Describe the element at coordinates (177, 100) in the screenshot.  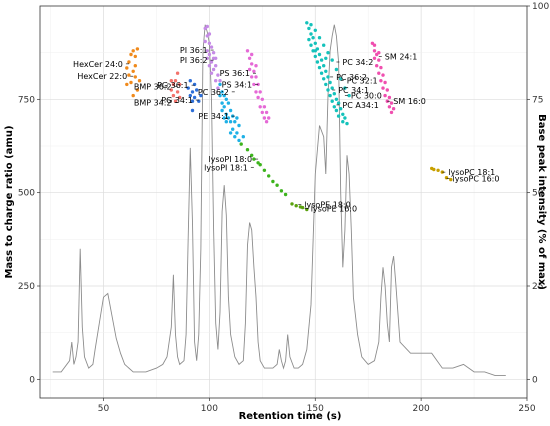
I see `annotation-label: PG 34:1` at that location.